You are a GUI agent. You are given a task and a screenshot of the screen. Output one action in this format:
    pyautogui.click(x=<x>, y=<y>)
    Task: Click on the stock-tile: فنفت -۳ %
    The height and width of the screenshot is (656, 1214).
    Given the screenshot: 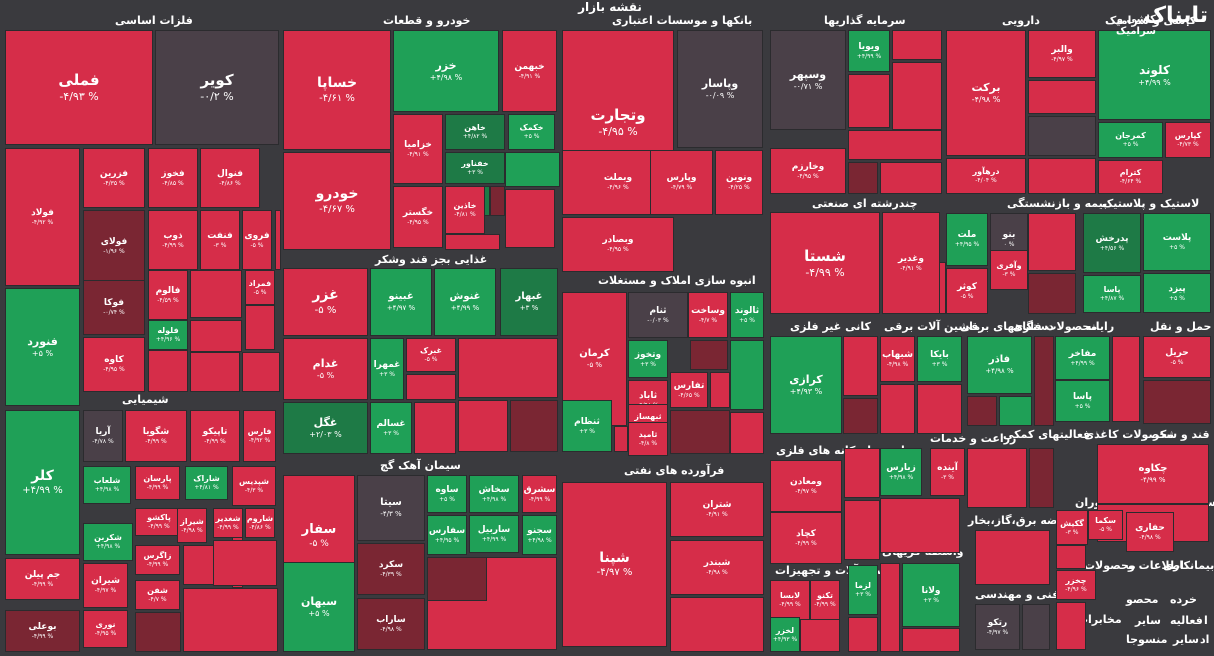 What is the action you would take?
    pyautogui.click(x=220, y=240)
    